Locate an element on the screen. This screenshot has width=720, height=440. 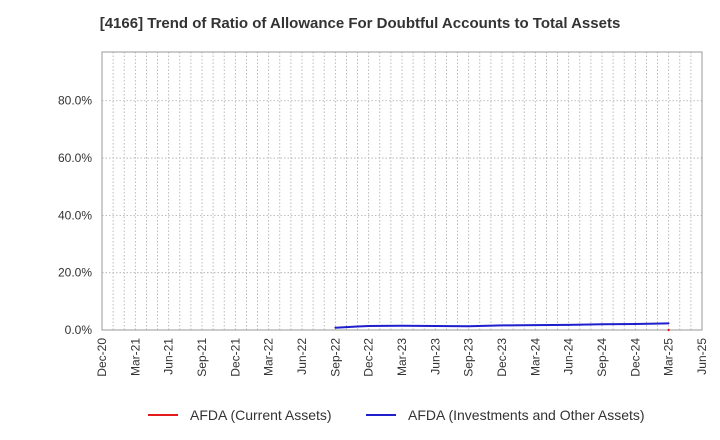
series-lines is located at coordinates (502, 327).